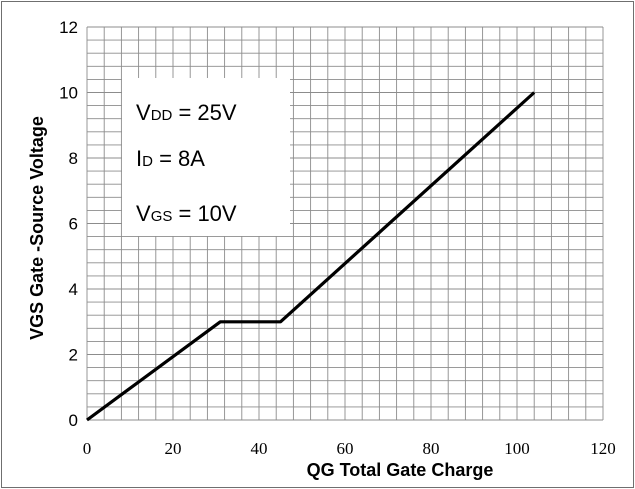  What do you see at coordinates (73, 420) in the screenshot?
I see `y-tick-label: 0` at bounding box center [73, 420].